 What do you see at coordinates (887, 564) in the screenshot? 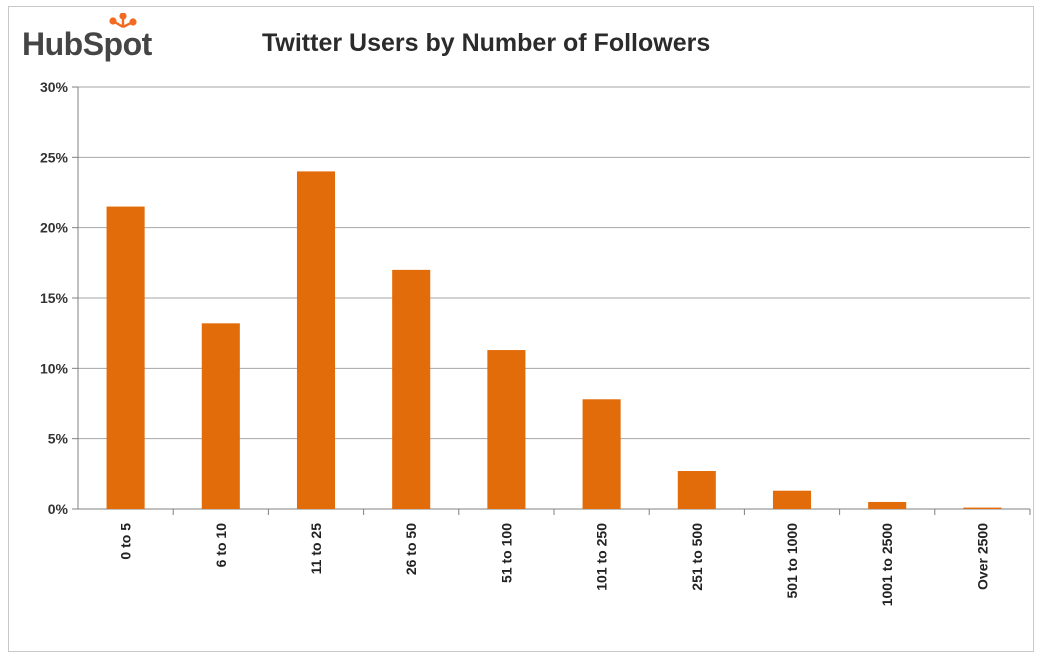
I see `x-tick-label: 1001 to 2500` at bounding box center [887, 564].